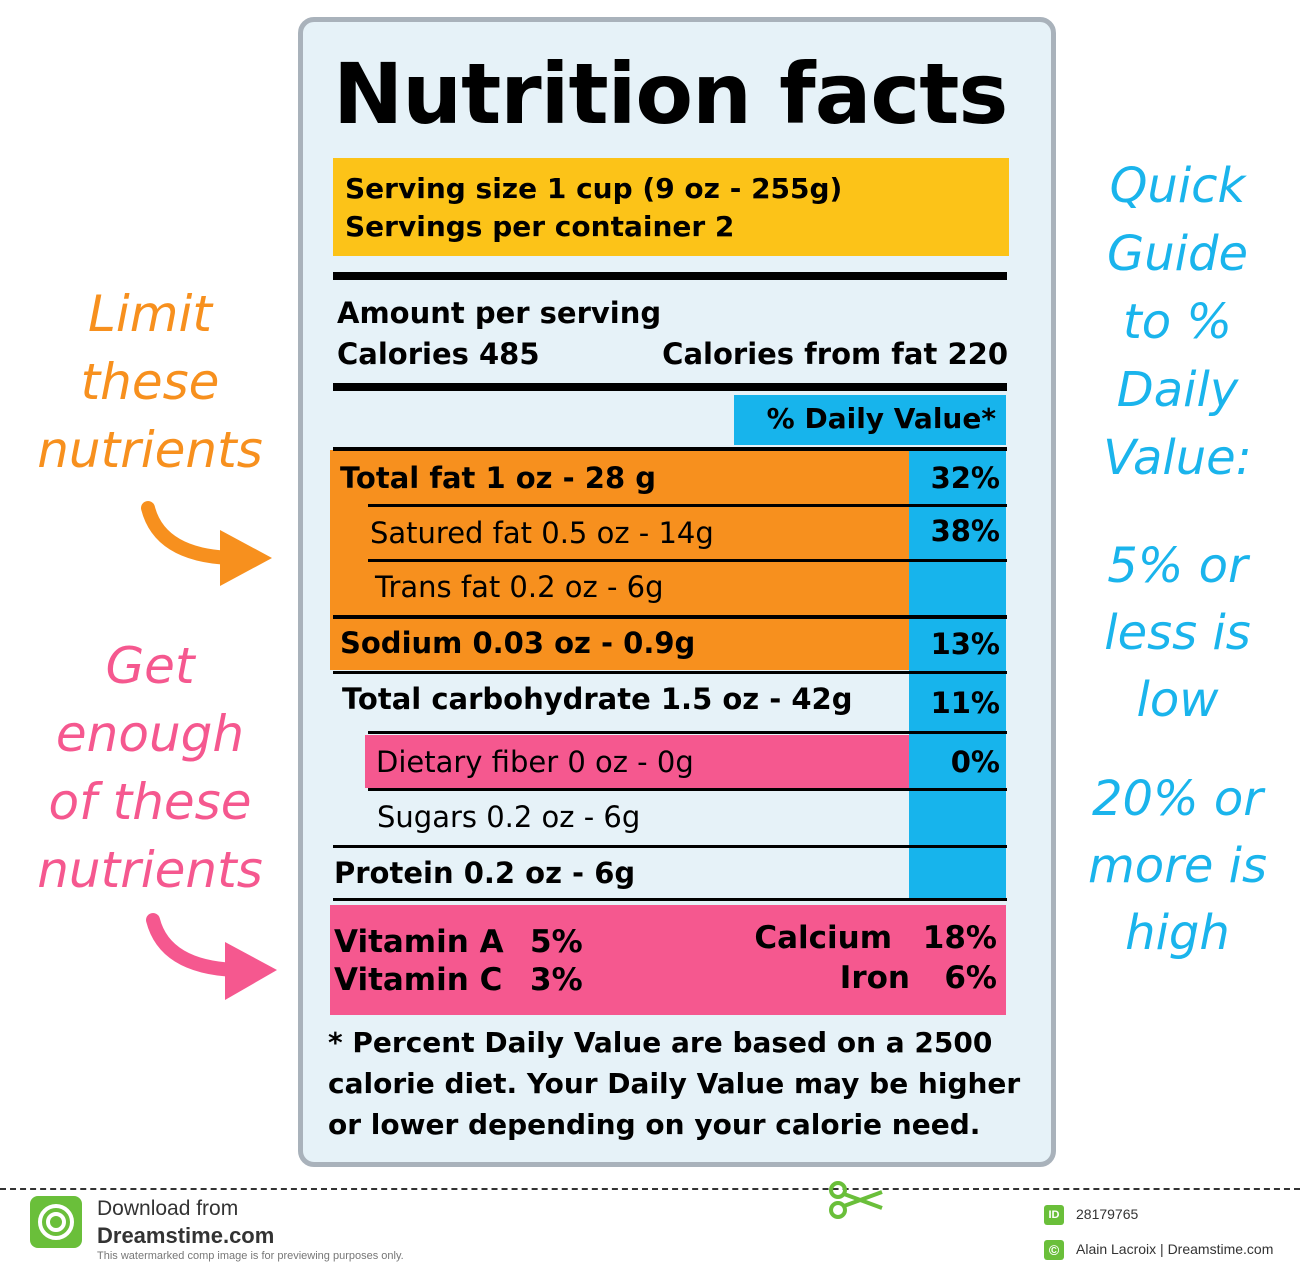 The height and width of the screenshot is (1277, 1300). I want to click on nutrient-pct: 11%, so click(965, 703).